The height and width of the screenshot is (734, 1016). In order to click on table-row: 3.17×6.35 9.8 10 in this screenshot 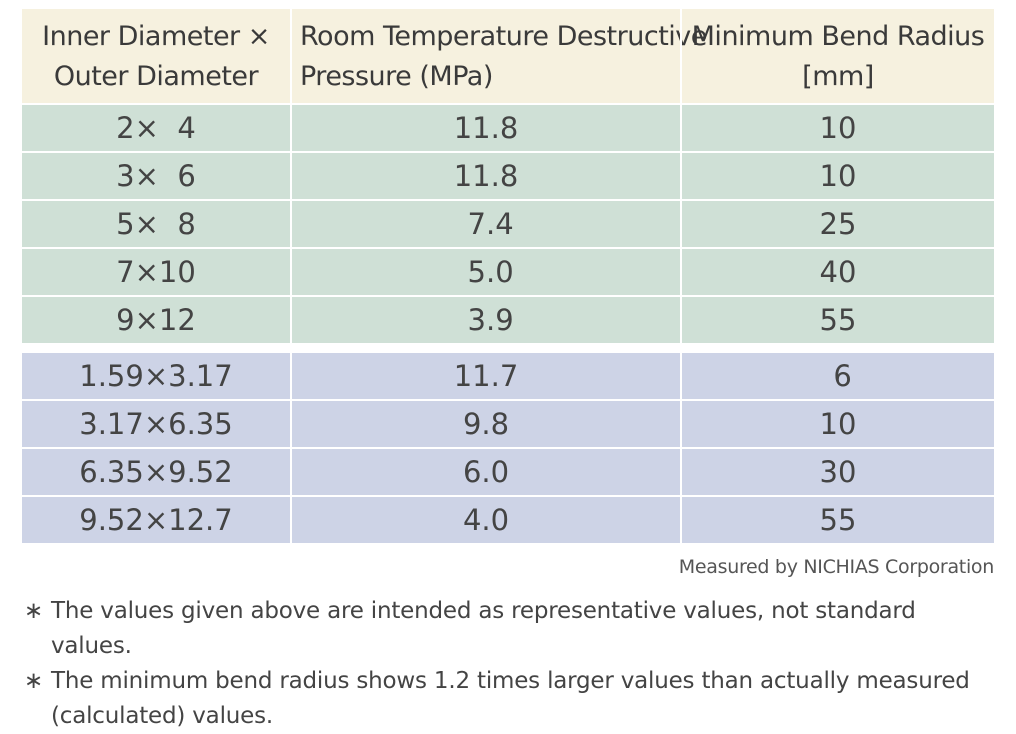, I will do `click(508, 424)`.